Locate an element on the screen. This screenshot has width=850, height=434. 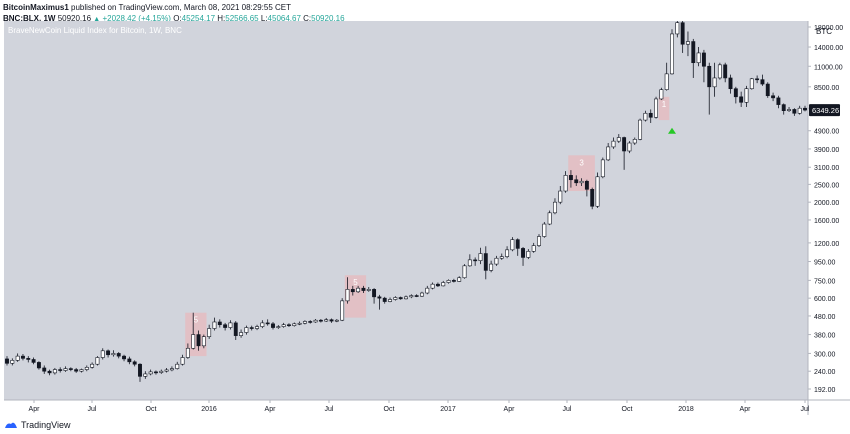
tradingview-logo-icon is located at coordinates (11, 425).